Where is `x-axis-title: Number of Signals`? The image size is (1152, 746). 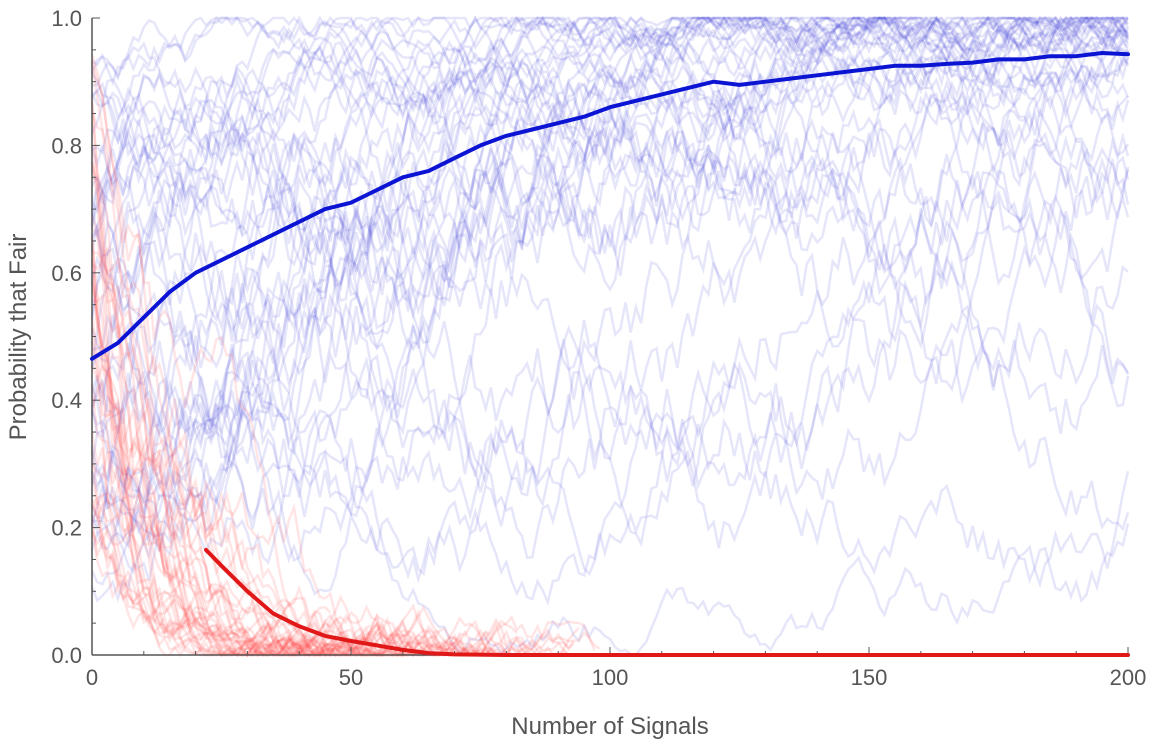
x-axis-title: Number of Signals is located at coordinates (609, 726).